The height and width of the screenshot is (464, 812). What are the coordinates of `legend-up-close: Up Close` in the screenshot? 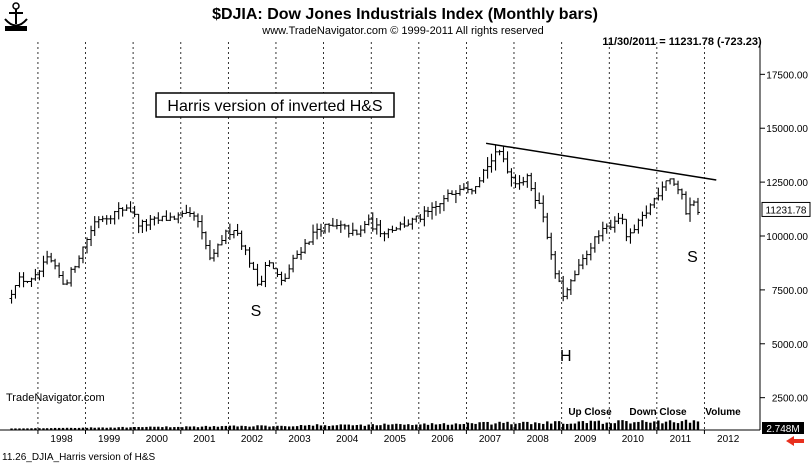 It's located at (590, 412).